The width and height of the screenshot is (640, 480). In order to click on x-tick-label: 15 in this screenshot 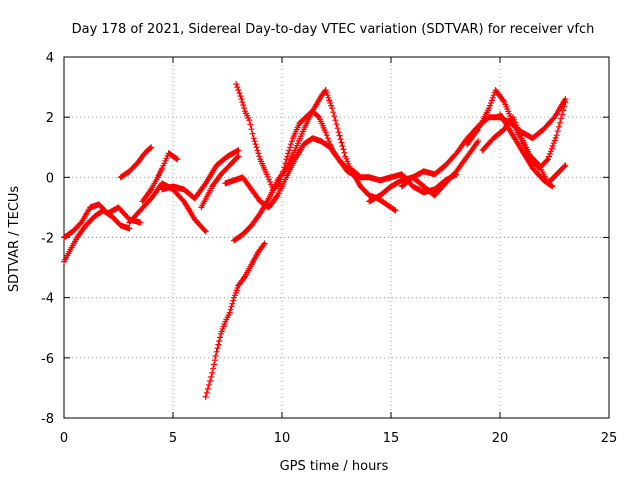, I will do `click(391, 438)`.